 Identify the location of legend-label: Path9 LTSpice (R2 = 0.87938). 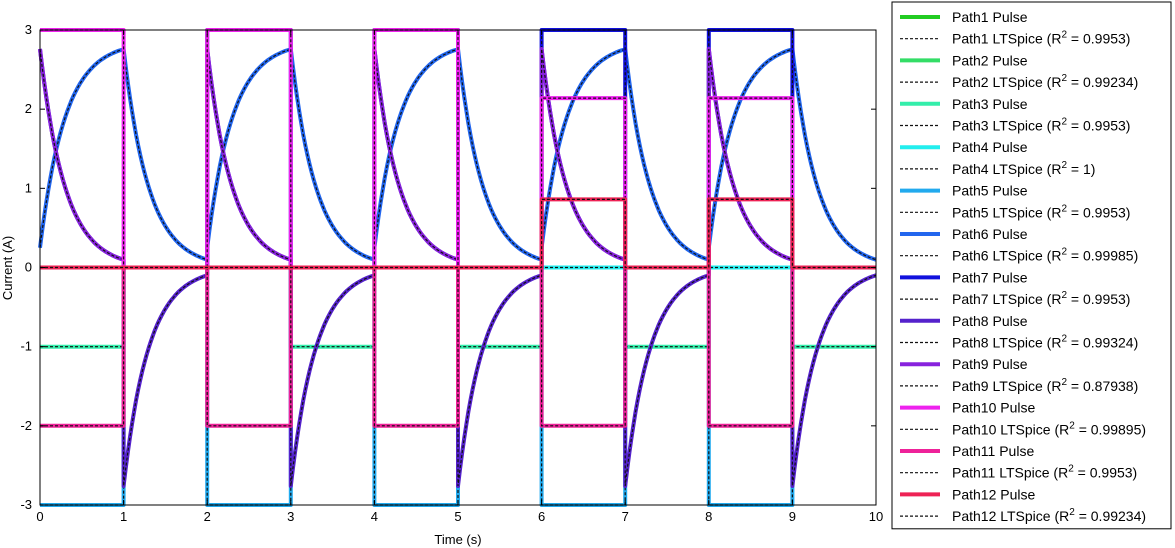
(1045, 385).